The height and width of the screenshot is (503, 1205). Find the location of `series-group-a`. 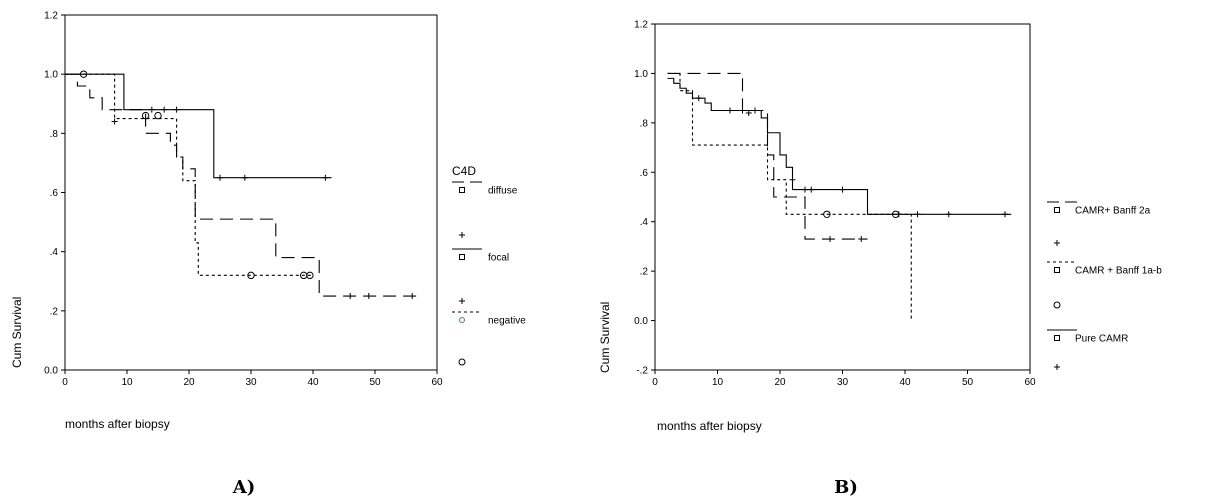

series-group-a is located at coordinates (242, 185).